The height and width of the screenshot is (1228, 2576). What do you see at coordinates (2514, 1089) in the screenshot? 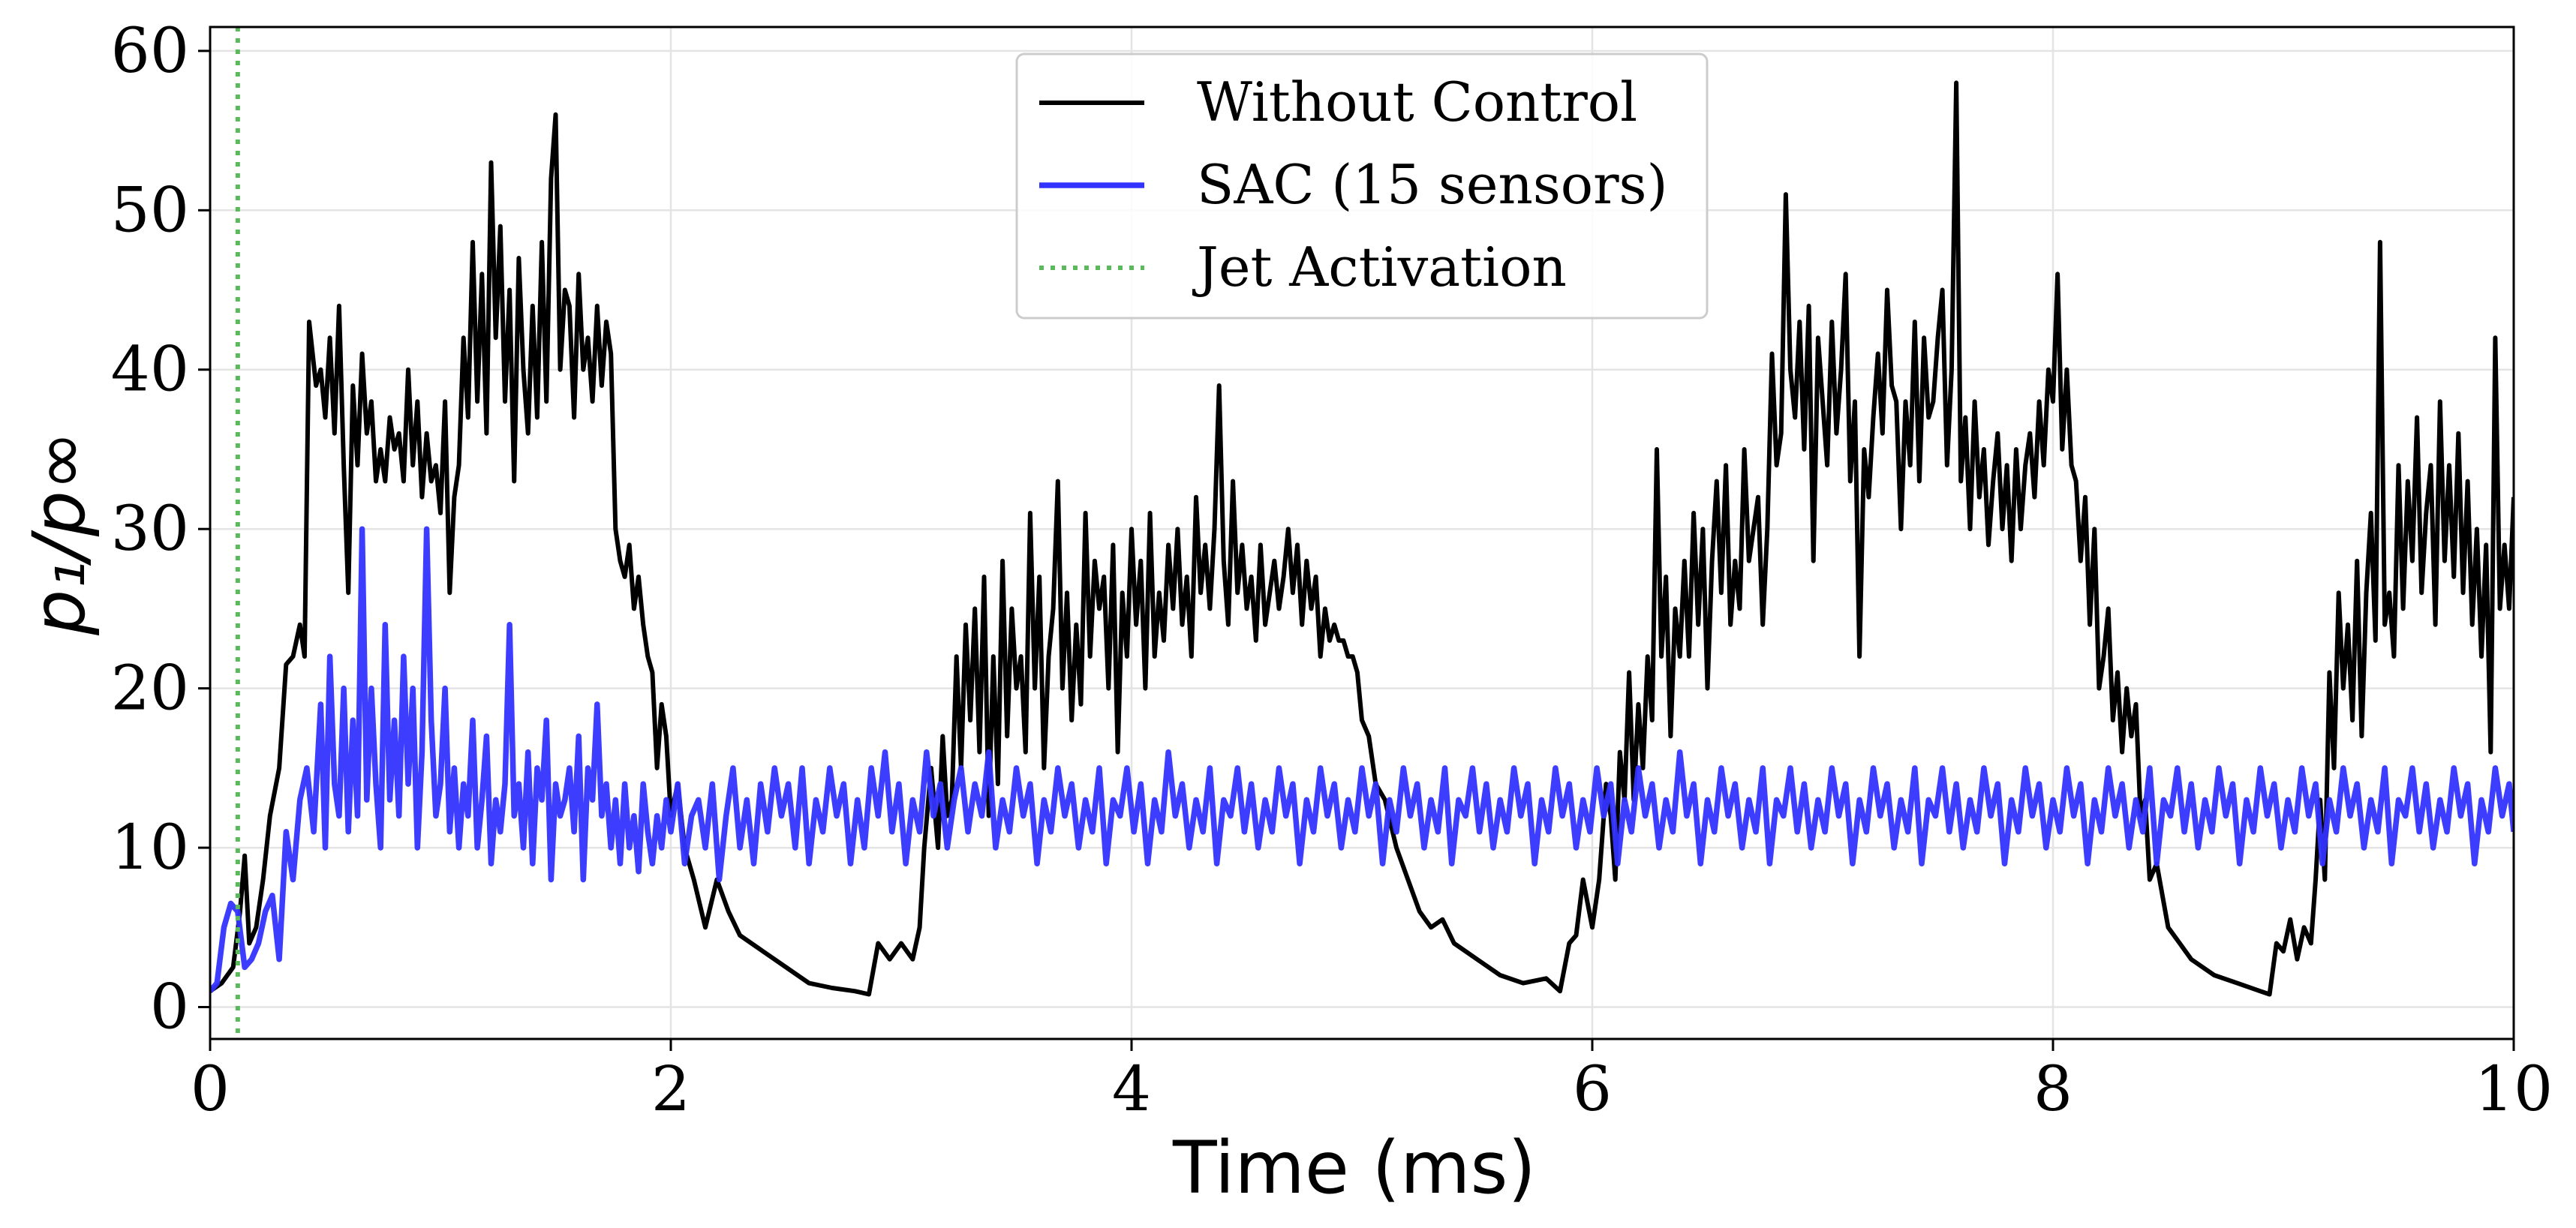
I see `x-tick-label: 10` at bounding box center [2514, 1089].